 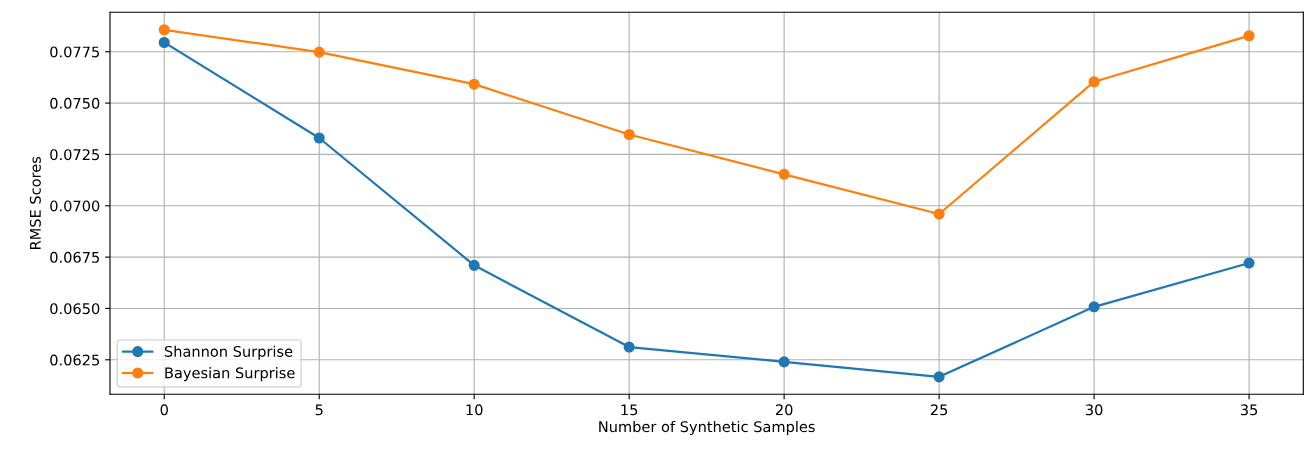 I want to click on y-tick-label: 0.0775, so click(x=74, y=52).